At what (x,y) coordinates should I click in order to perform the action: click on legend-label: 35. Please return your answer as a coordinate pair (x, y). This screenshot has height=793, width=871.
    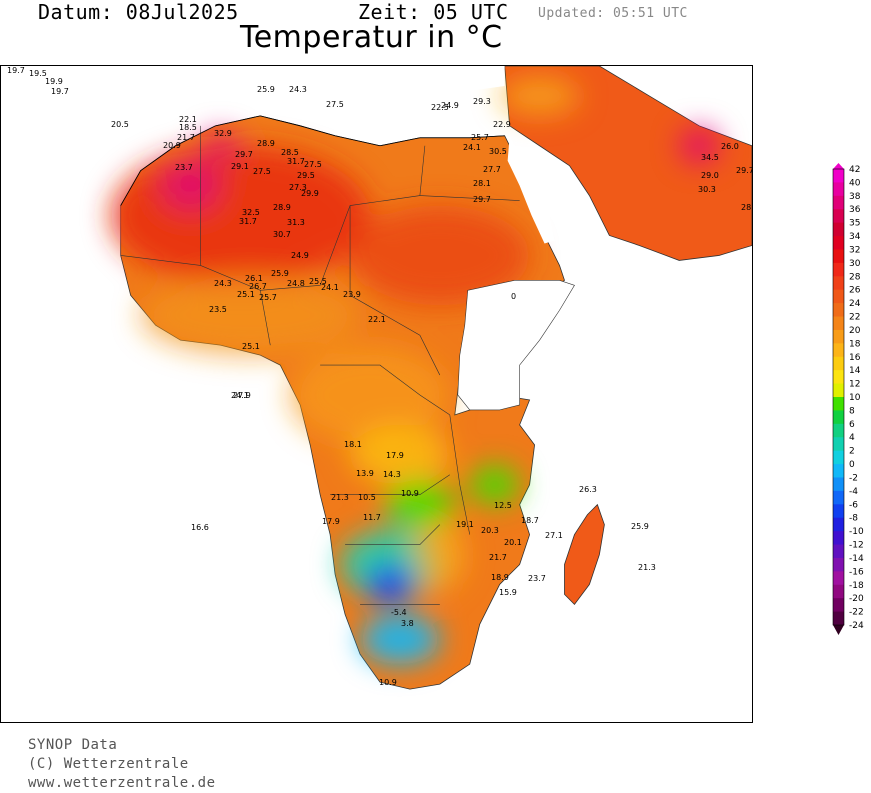
    Looking at the image, I should click on (854, 224).